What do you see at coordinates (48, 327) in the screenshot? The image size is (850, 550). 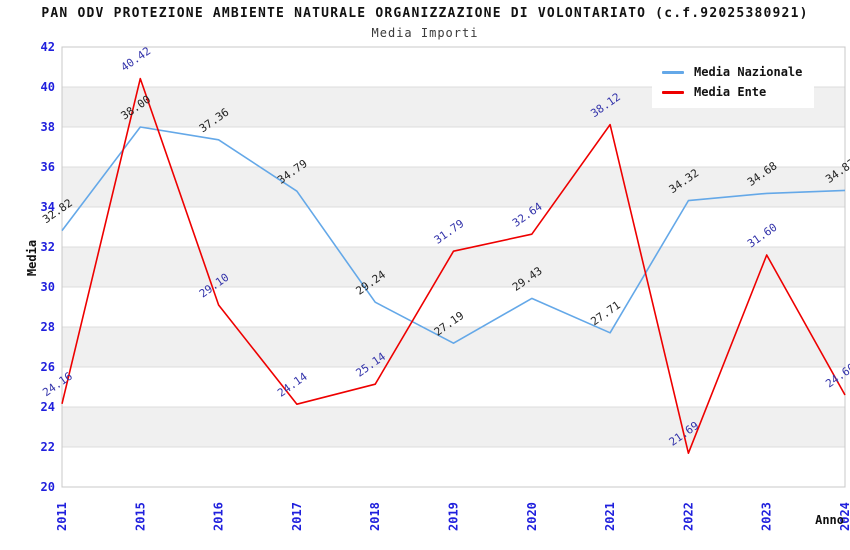 I see `y-tick-label: 28` at bounding box center [48, 327].